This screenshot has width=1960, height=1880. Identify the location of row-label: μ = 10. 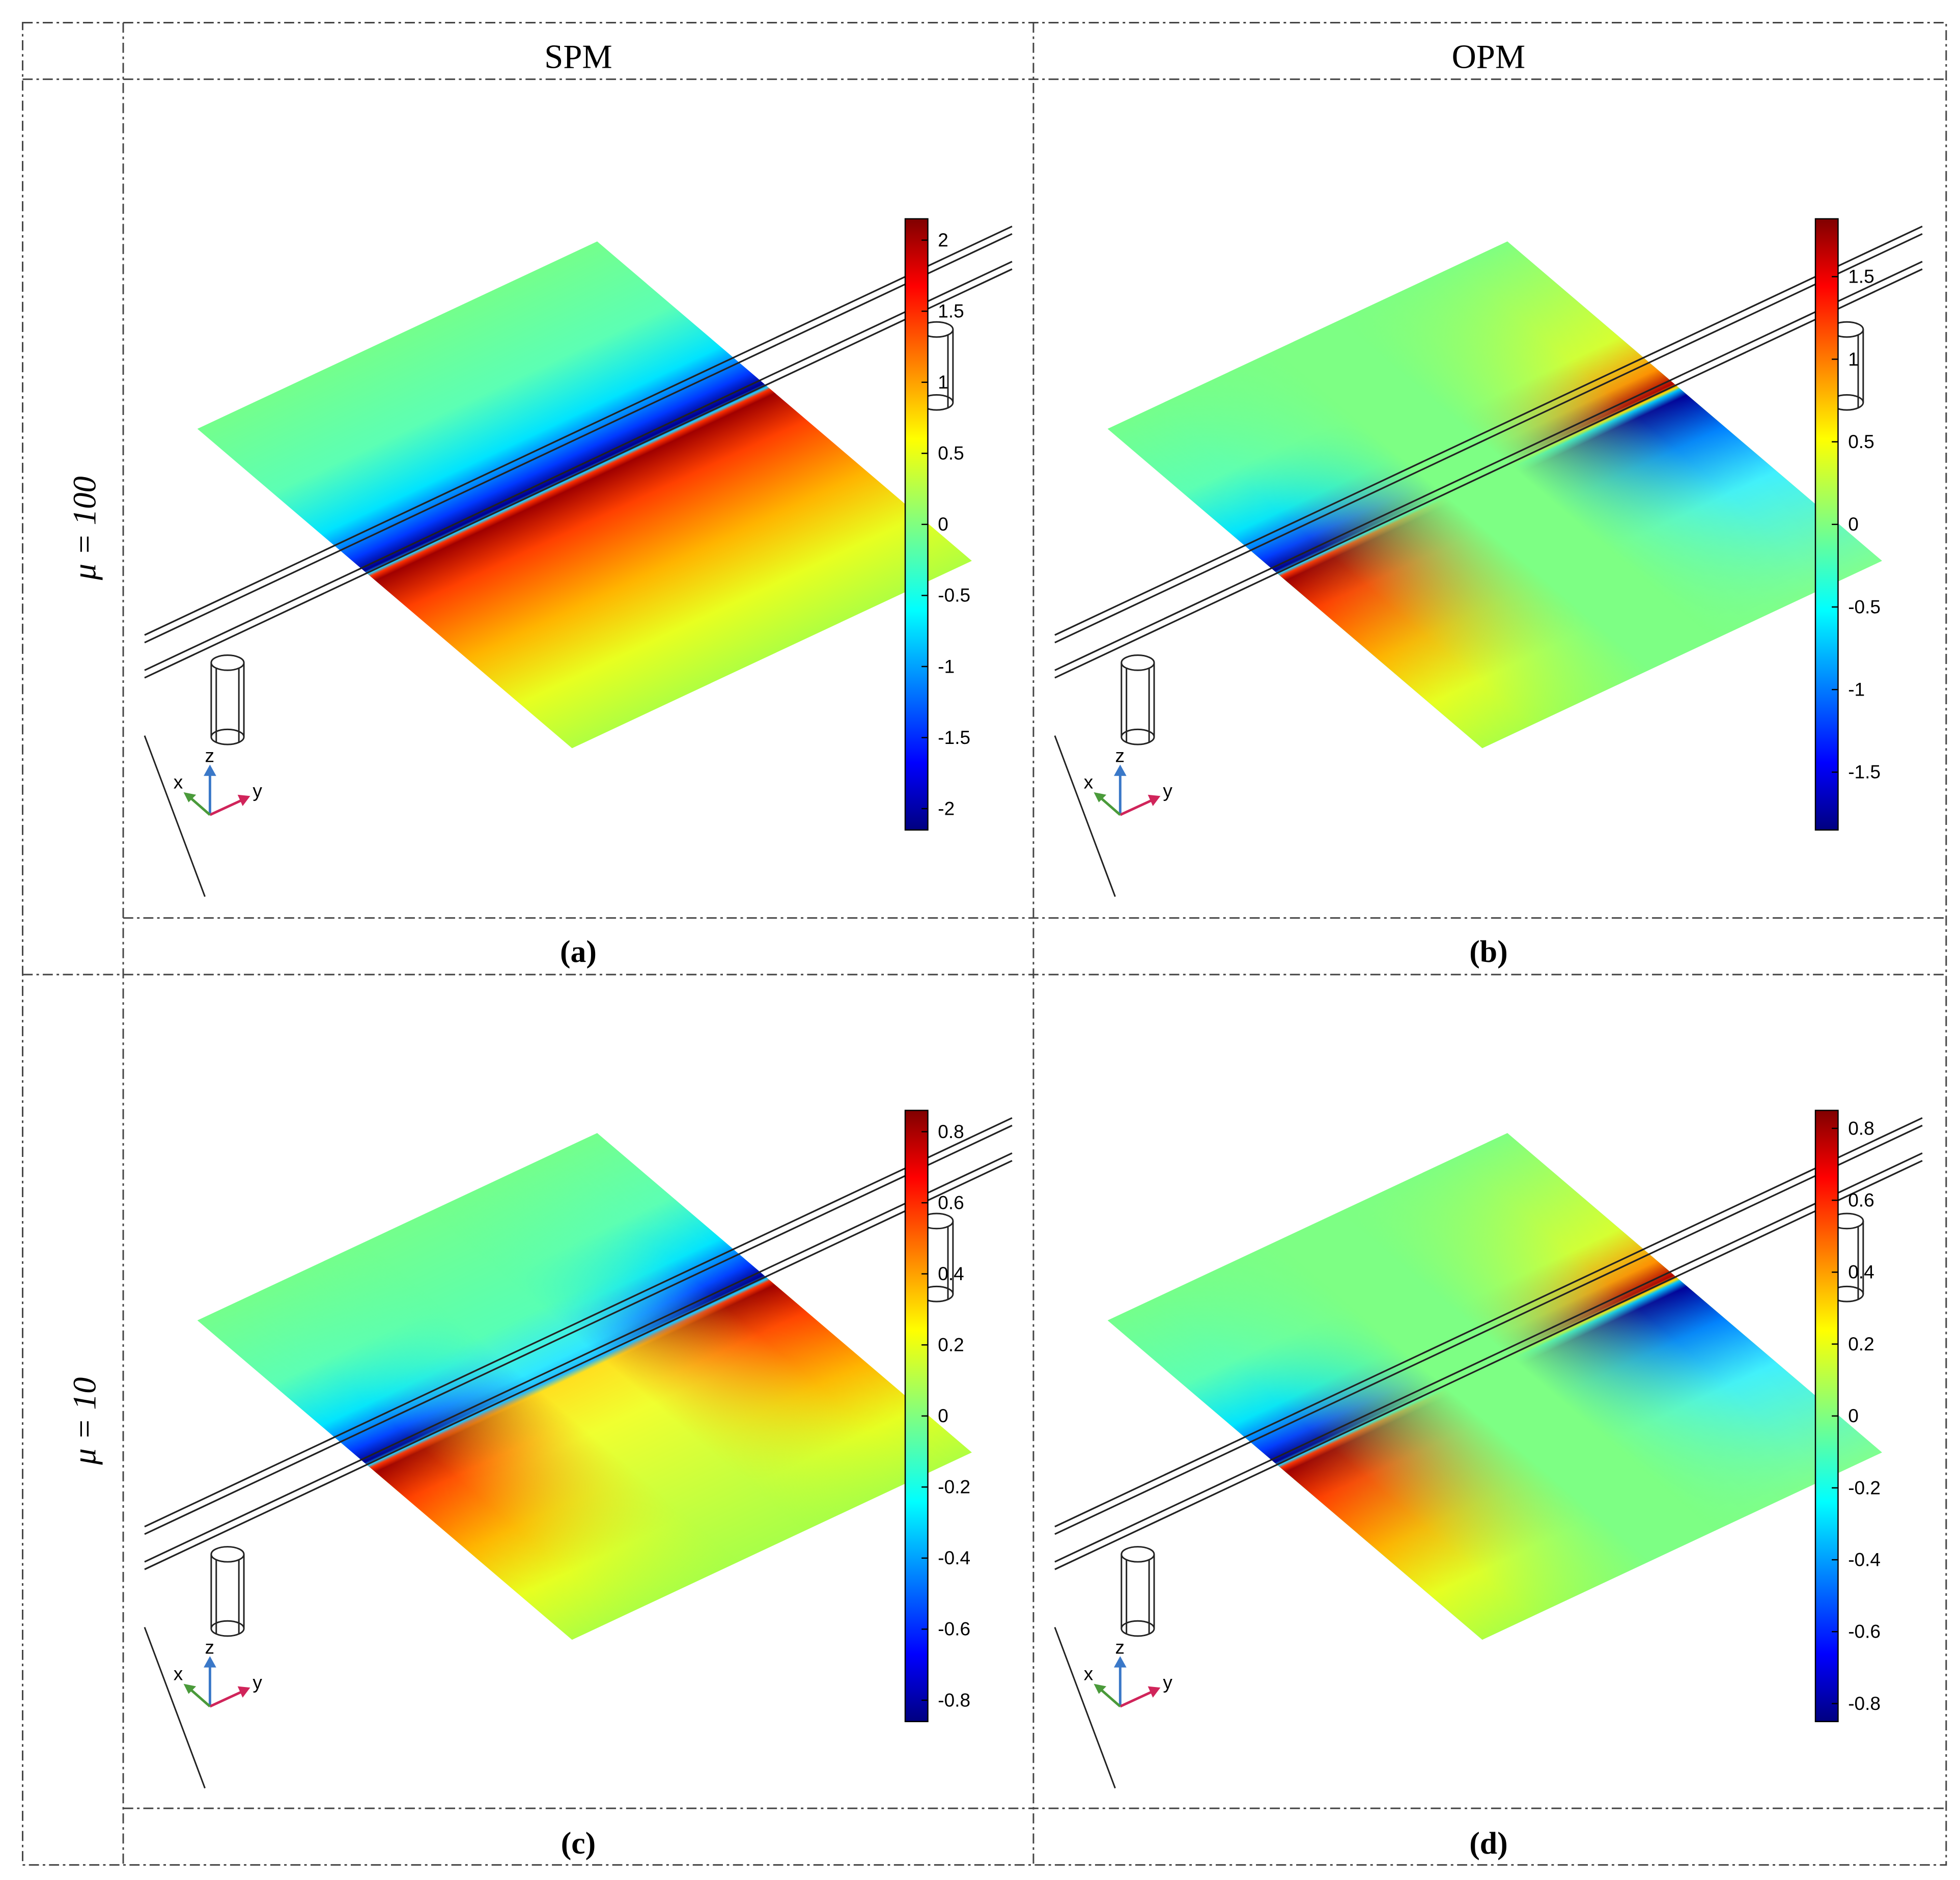
(85, 1421).